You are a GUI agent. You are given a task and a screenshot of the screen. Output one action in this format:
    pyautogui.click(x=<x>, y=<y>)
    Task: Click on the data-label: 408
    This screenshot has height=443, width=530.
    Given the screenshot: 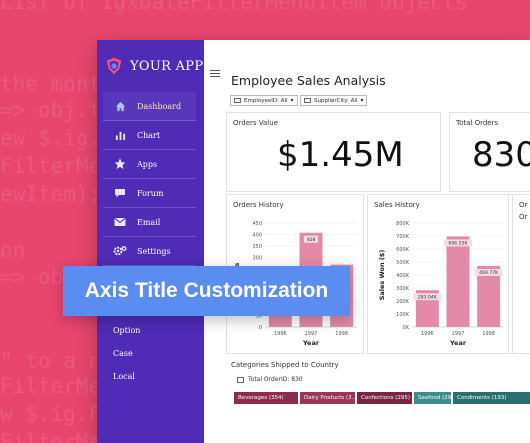 What is the action you would take?
    pyautogui.click(x=311, y=240)
    